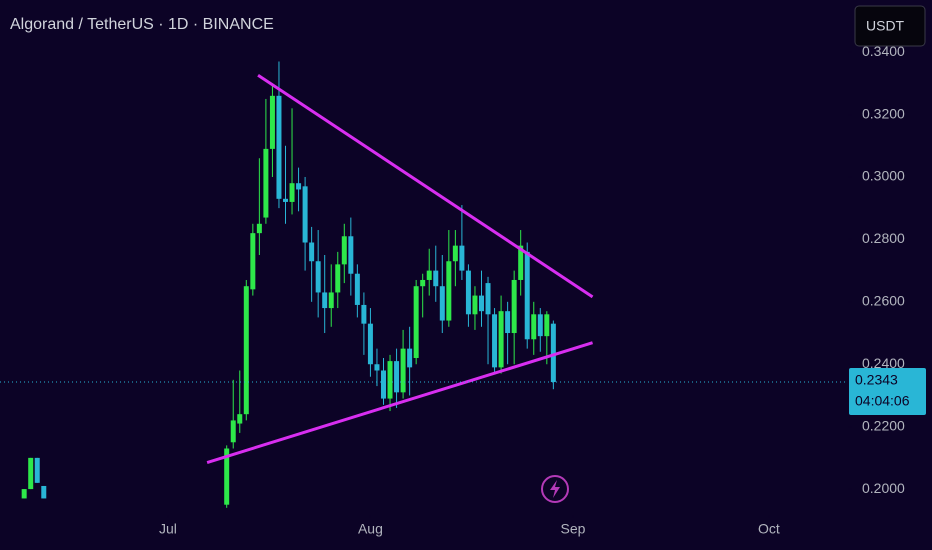 This screenshot has width=932, height=550. What do you see at coordinates (883, 113) in the screenshot?
I see `y-tick-label: 0.3200` at bounding box center [883, 113].